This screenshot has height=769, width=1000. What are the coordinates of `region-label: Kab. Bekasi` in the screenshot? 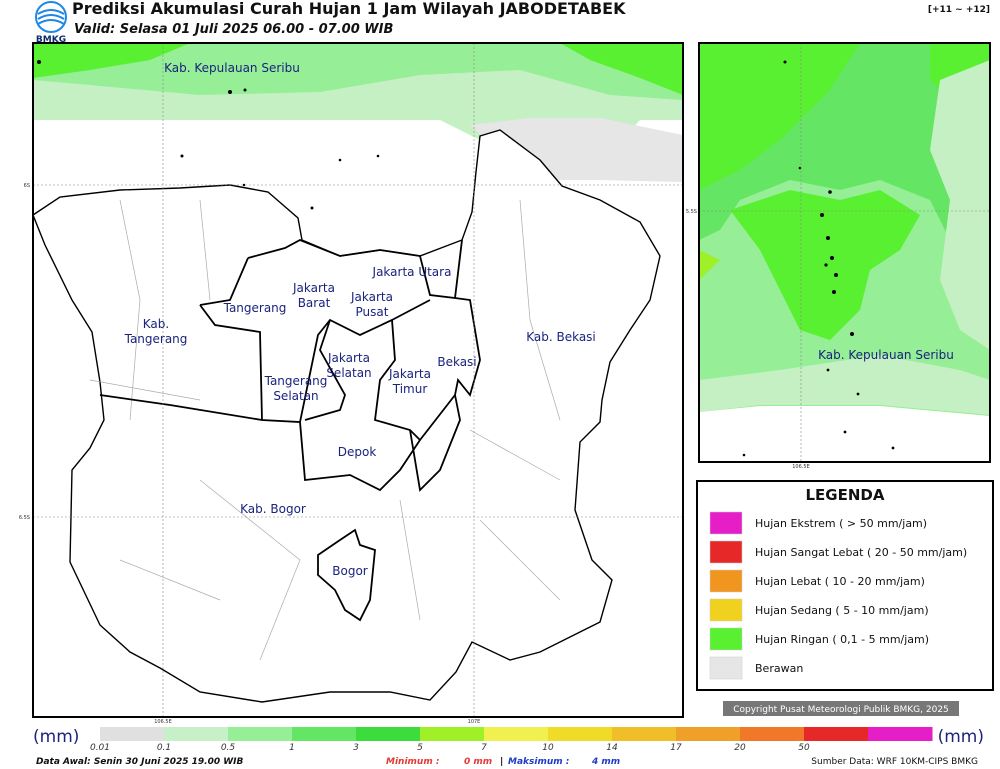 It's located at (561, 337).